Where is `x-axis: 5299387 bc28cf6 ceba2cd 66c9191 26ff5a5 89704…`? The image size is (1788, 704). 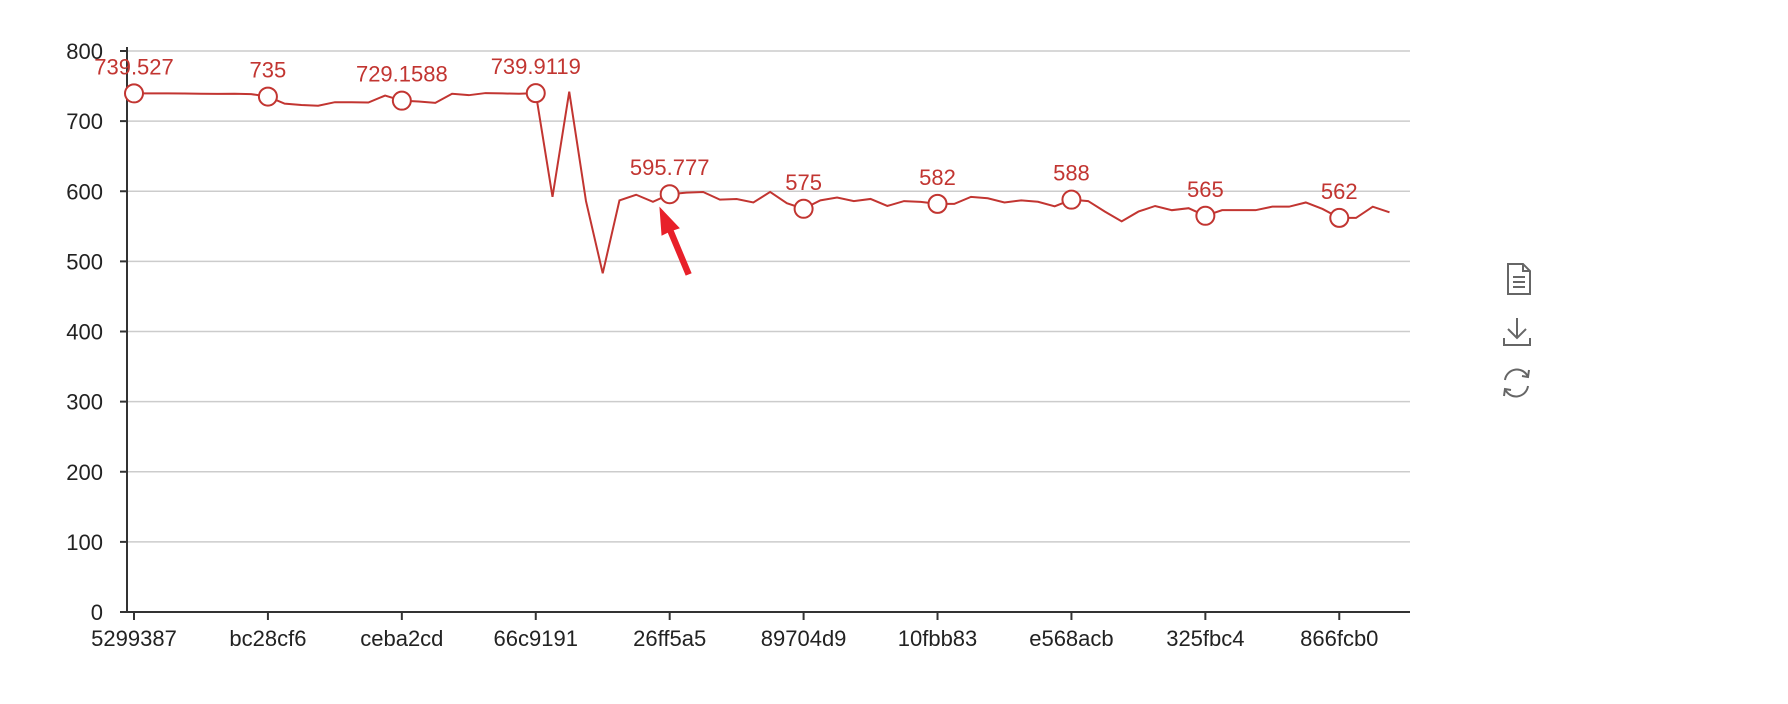 x-axis: 5299387 bc28cf6 ceba2cd 66c9191 26ff5a5 89704… is located at coordinates (750, 631).